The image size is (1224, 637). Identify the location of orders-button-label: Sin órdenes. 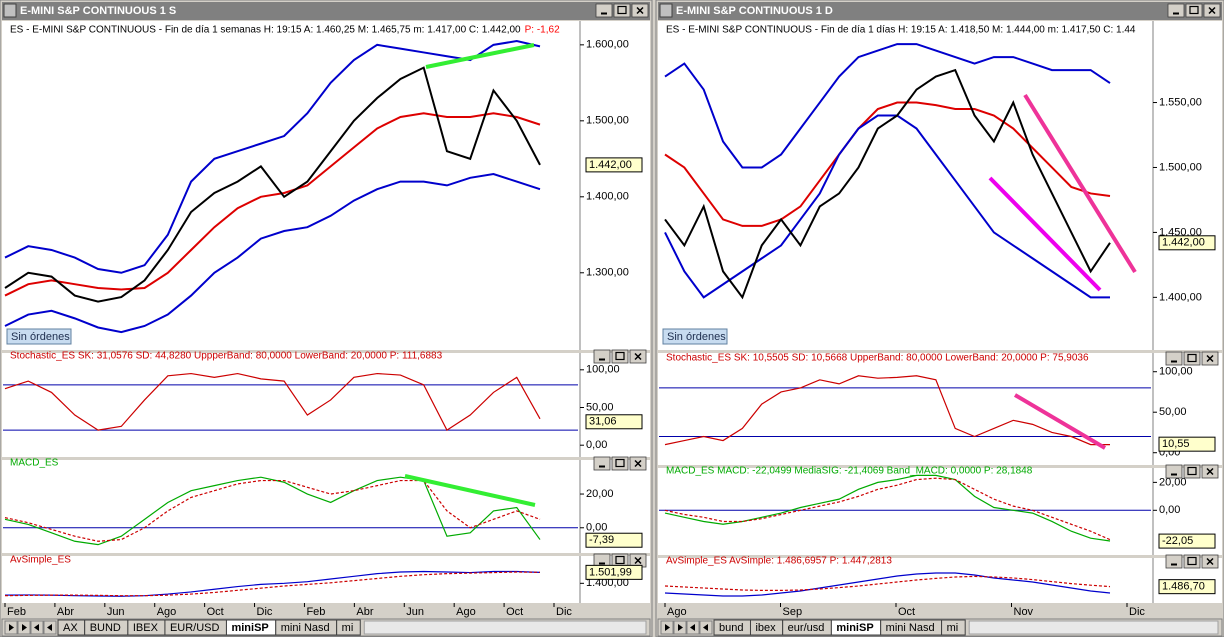
(40, 337).